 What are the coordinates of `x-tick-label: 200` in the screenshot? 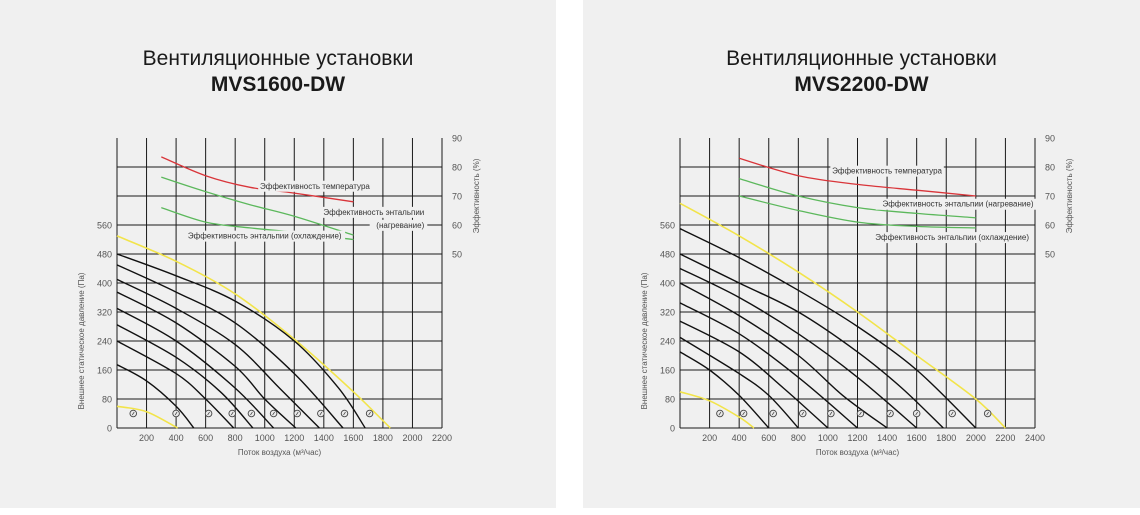 It's located at (709, 438).